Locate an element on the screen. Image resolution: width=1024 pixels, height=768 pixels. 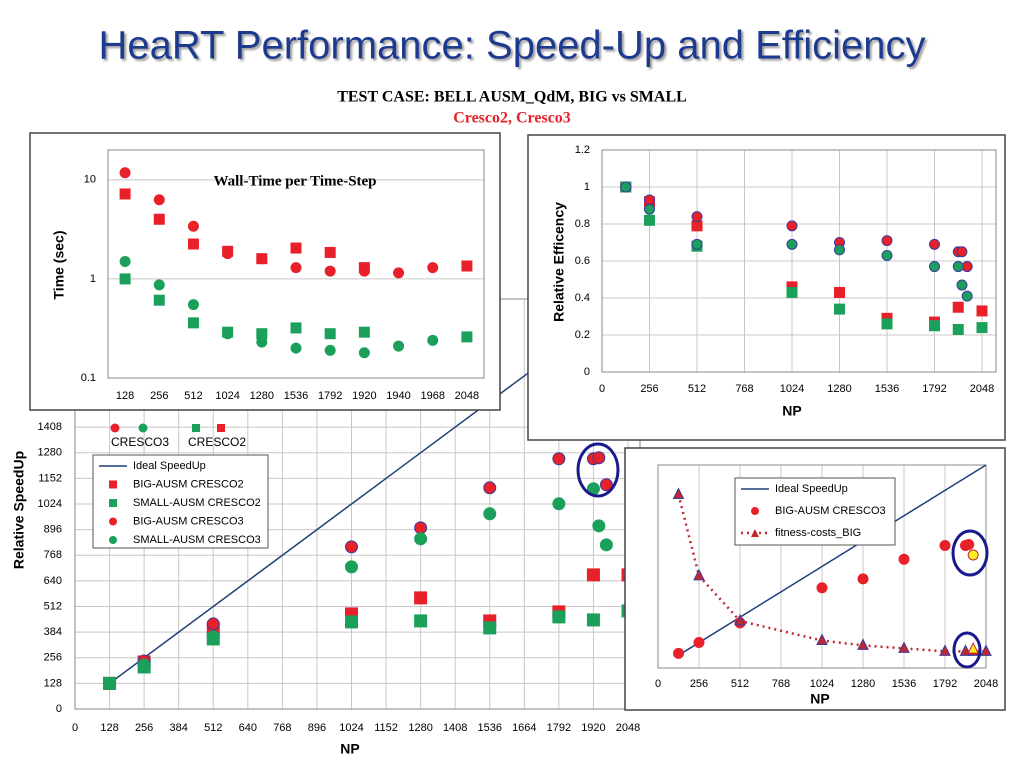
x-tick-label: 768 is located at coordinates (781, 684).